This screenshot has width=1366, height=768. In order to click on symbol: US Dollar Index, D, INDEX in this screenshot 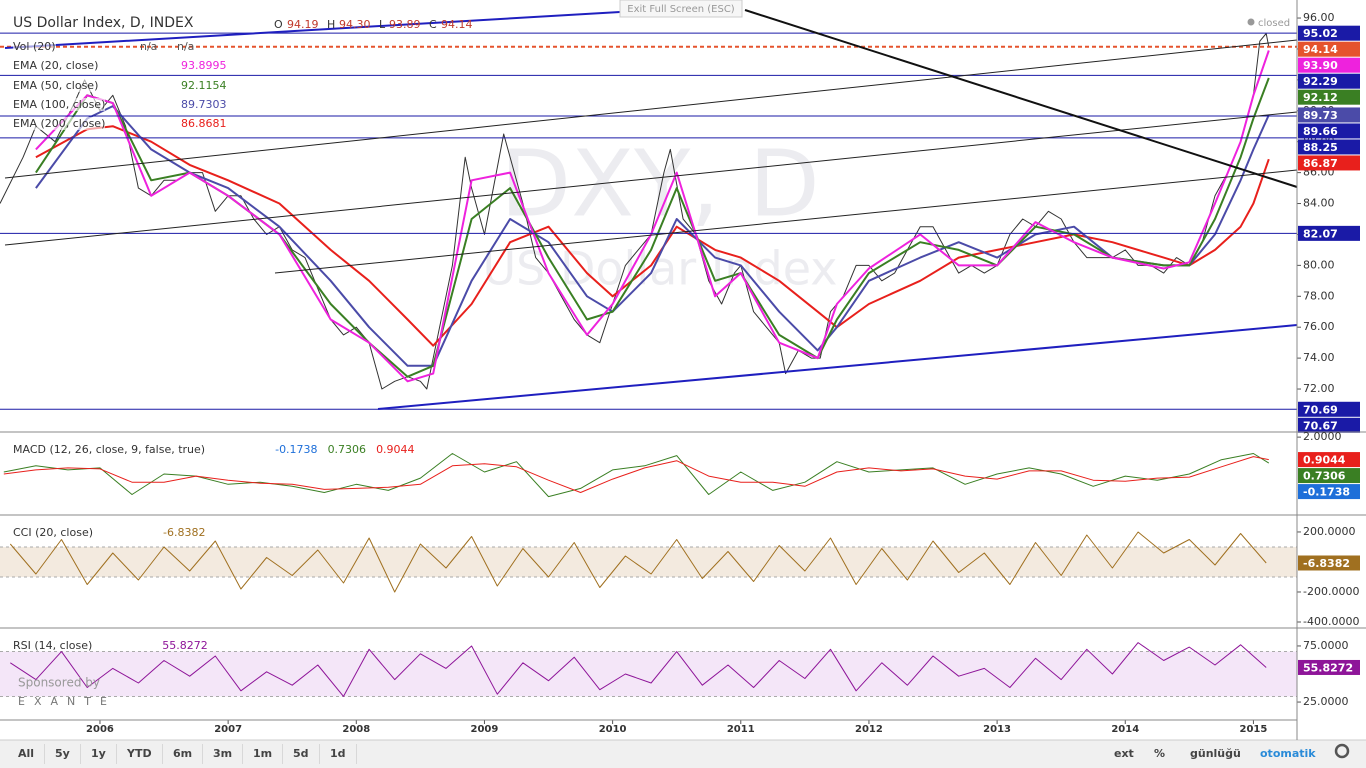, I will do `click(103, 23)`.